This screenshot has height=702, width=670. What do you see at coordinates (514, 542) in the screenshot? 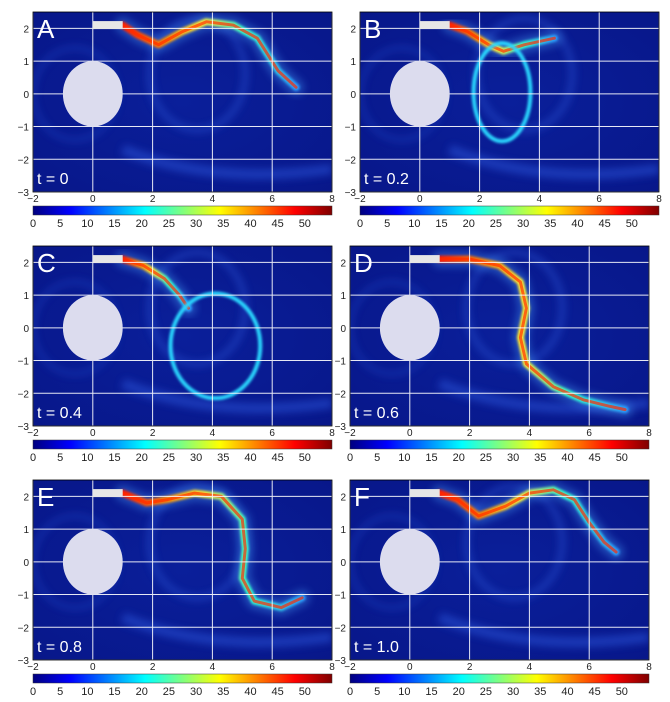
I see `wake-vortex` at bounding box center [514, 542].